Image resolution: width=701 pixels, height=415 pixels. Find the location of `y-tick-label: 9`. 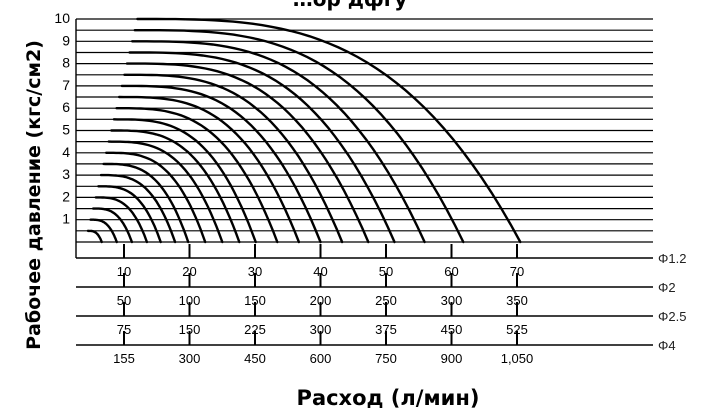

y-tick-label: 9 is located at coordinates (66, 40).